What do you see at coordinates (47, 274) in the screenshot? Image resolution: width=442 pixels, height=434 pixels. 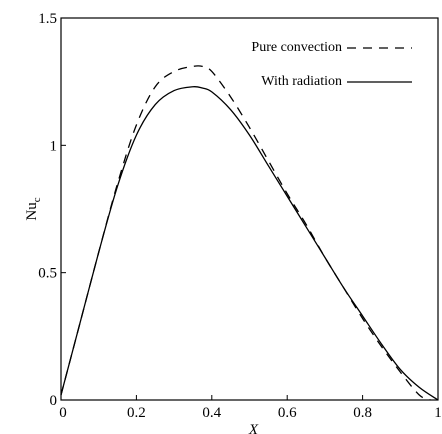 I see `y-tick-label: 0.5` at bounding box center [47, 274].